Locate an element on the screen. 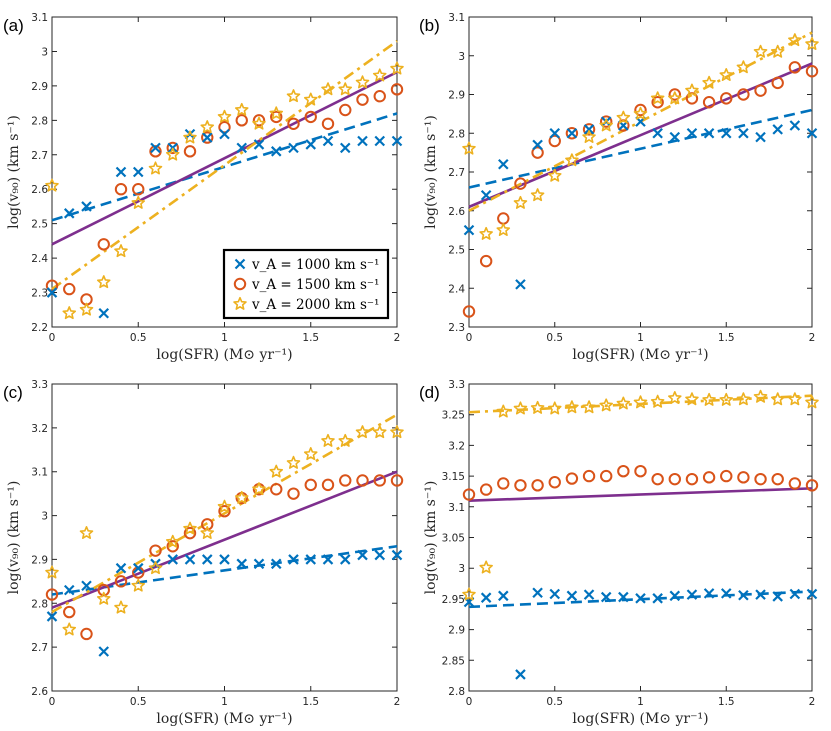  x-tick-label: 2 is located at coordinates (397, 338).